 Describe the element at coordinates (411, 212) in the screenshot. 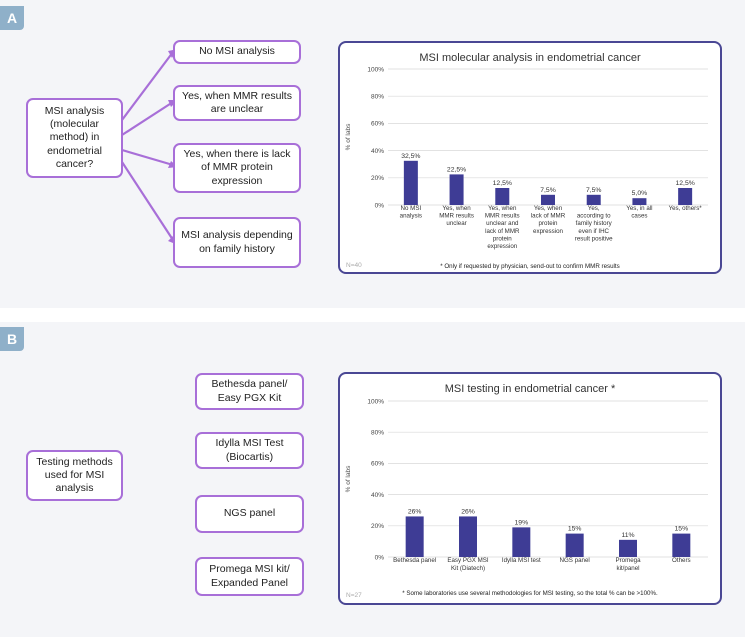

I see `category-label: No MSI analysis` at that location.